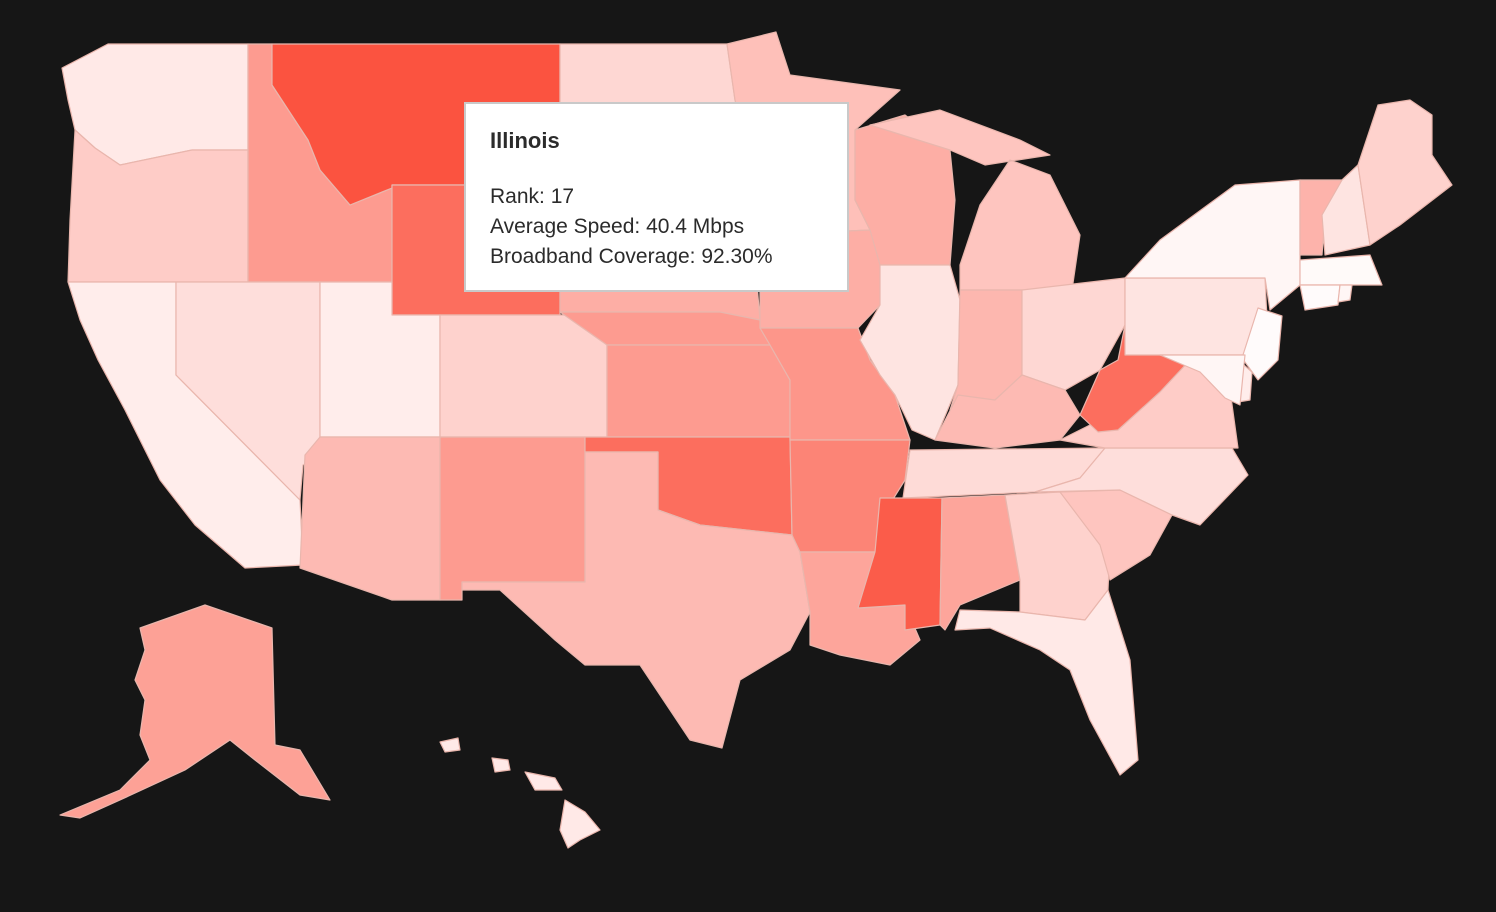 This screenshot has height=912, width=1496. What do you see at coordinates (370, 518) in the screenshot?
I see `state-arizona` at bounding box center [370, 518].